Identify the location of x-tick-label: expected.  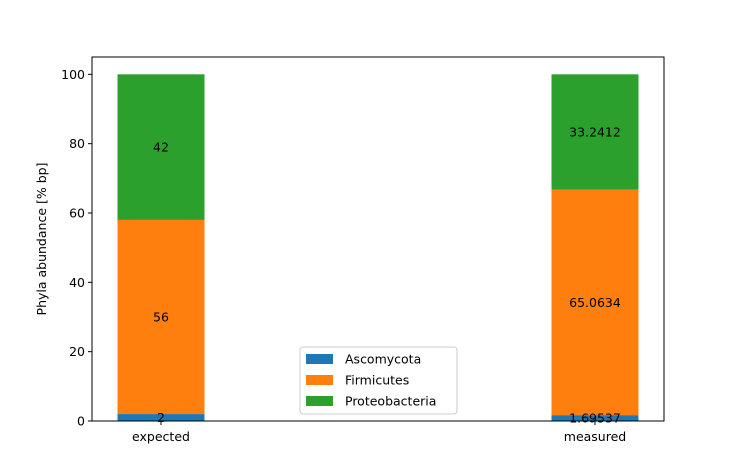
(161, 436).